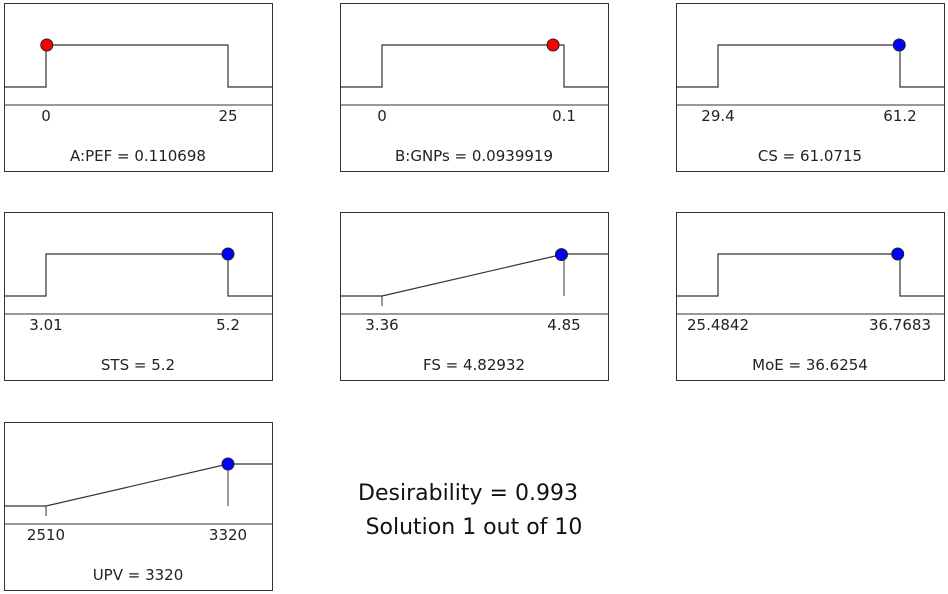 This screenshot has height=594, width=948. What do you see at coordinates (563, 325) in the screenshot?
I see `high-limit-label: 4.85` at bounding box center [563, 325].